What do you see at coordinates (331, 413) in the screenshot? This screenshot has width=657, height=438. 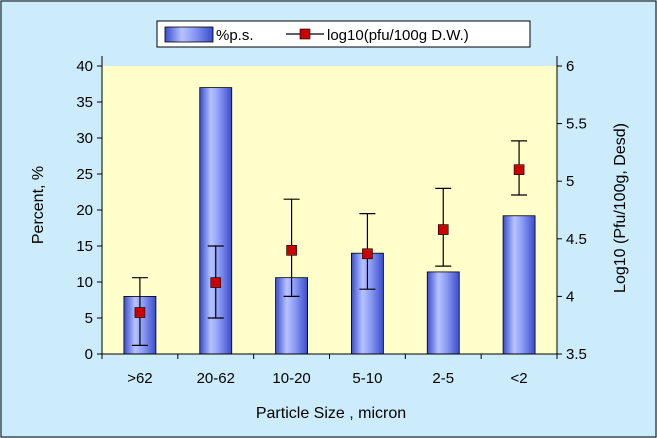 I see `x-axis-title: Particle Size , micron` at bounding box center [331, 413].